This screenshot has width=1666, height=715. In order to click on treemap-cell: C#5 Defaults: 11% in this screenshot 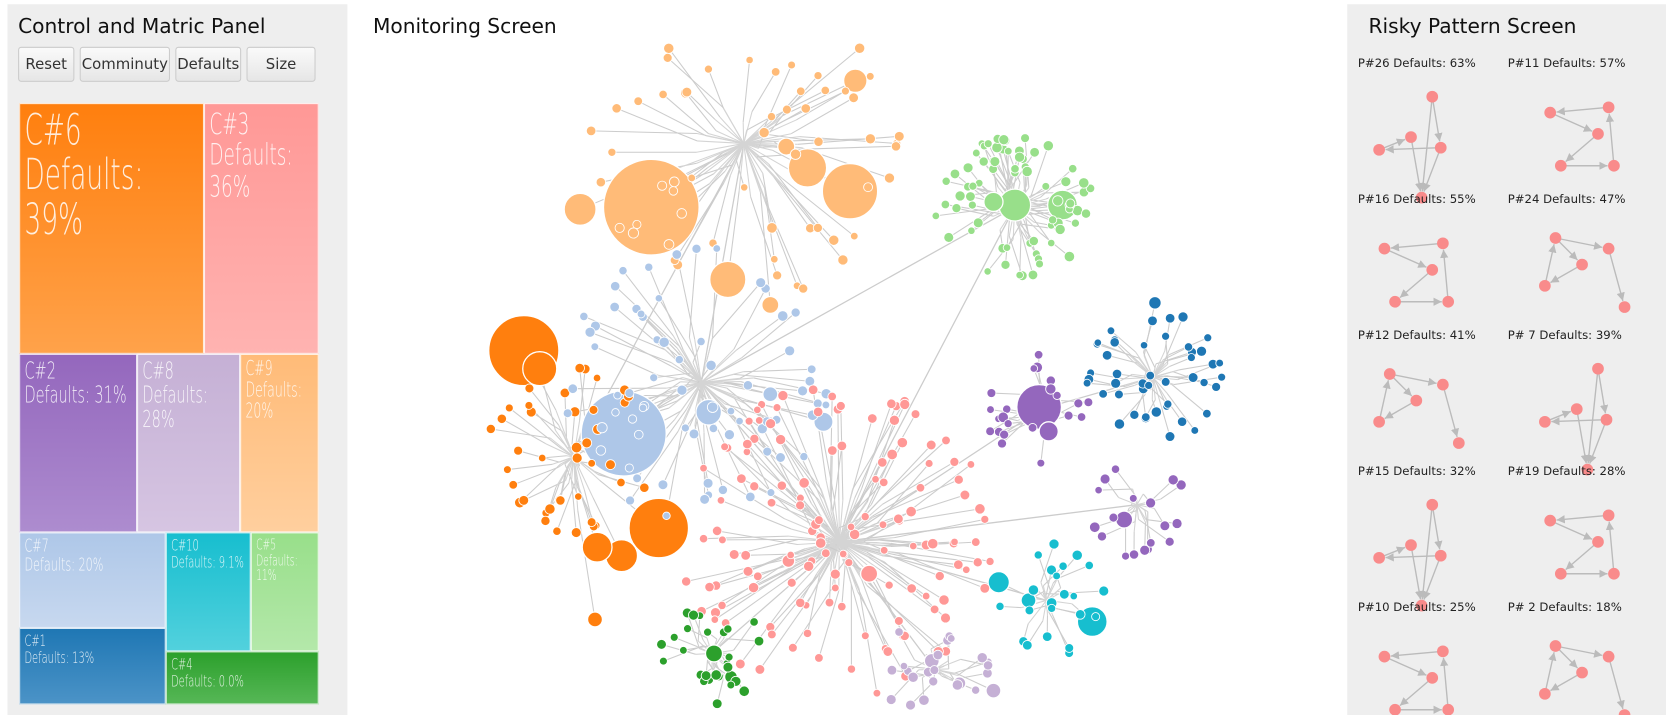, I will do `click(284, 592)`.